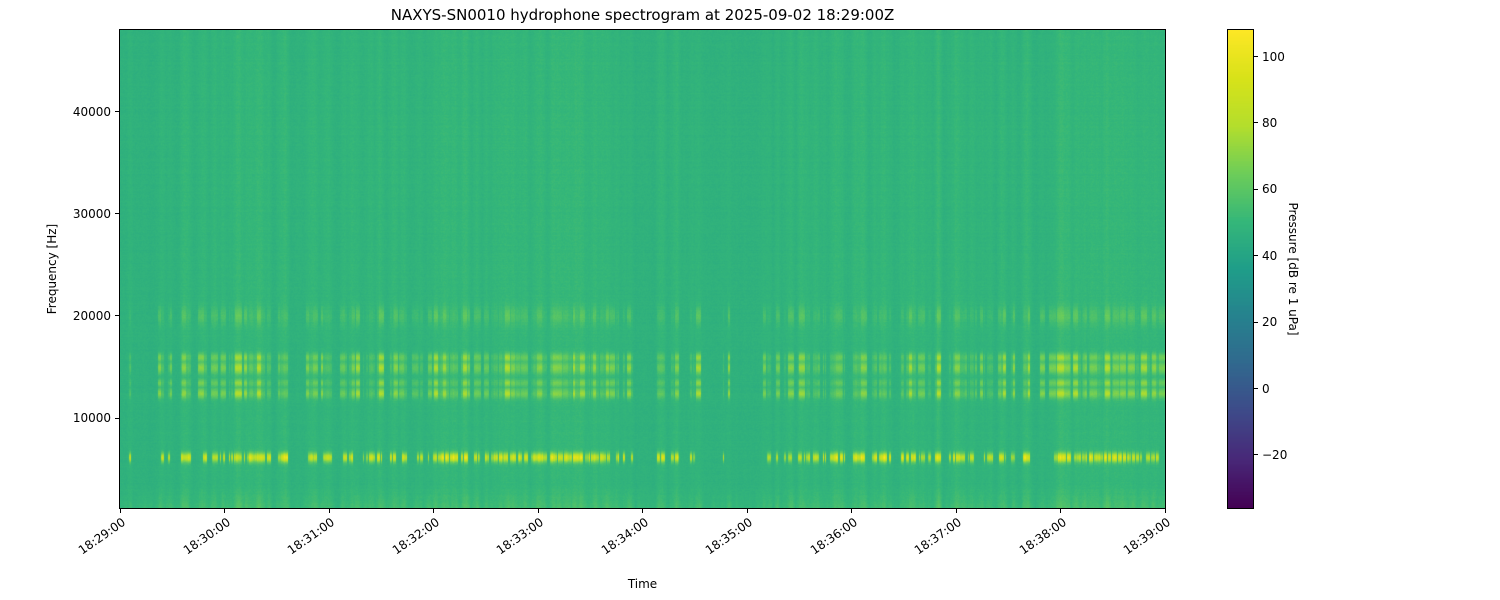  What do you see at coordinates (1270, 322) in the screenshot?
I see `colorbar-tick-label: 20` at bounding box center [1270, 322].